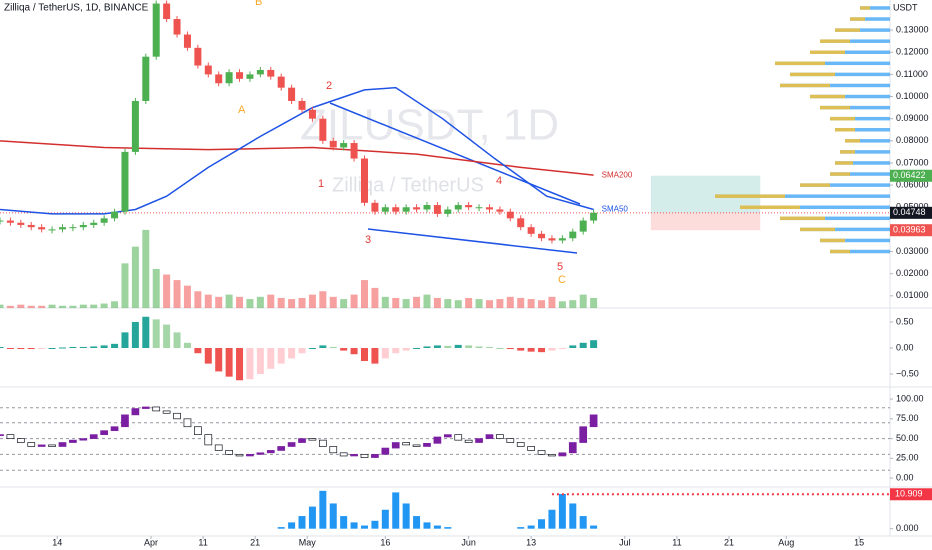 The image size is (932, 550). I want to click on y-tick-label: 75.00, so click(907, 418).